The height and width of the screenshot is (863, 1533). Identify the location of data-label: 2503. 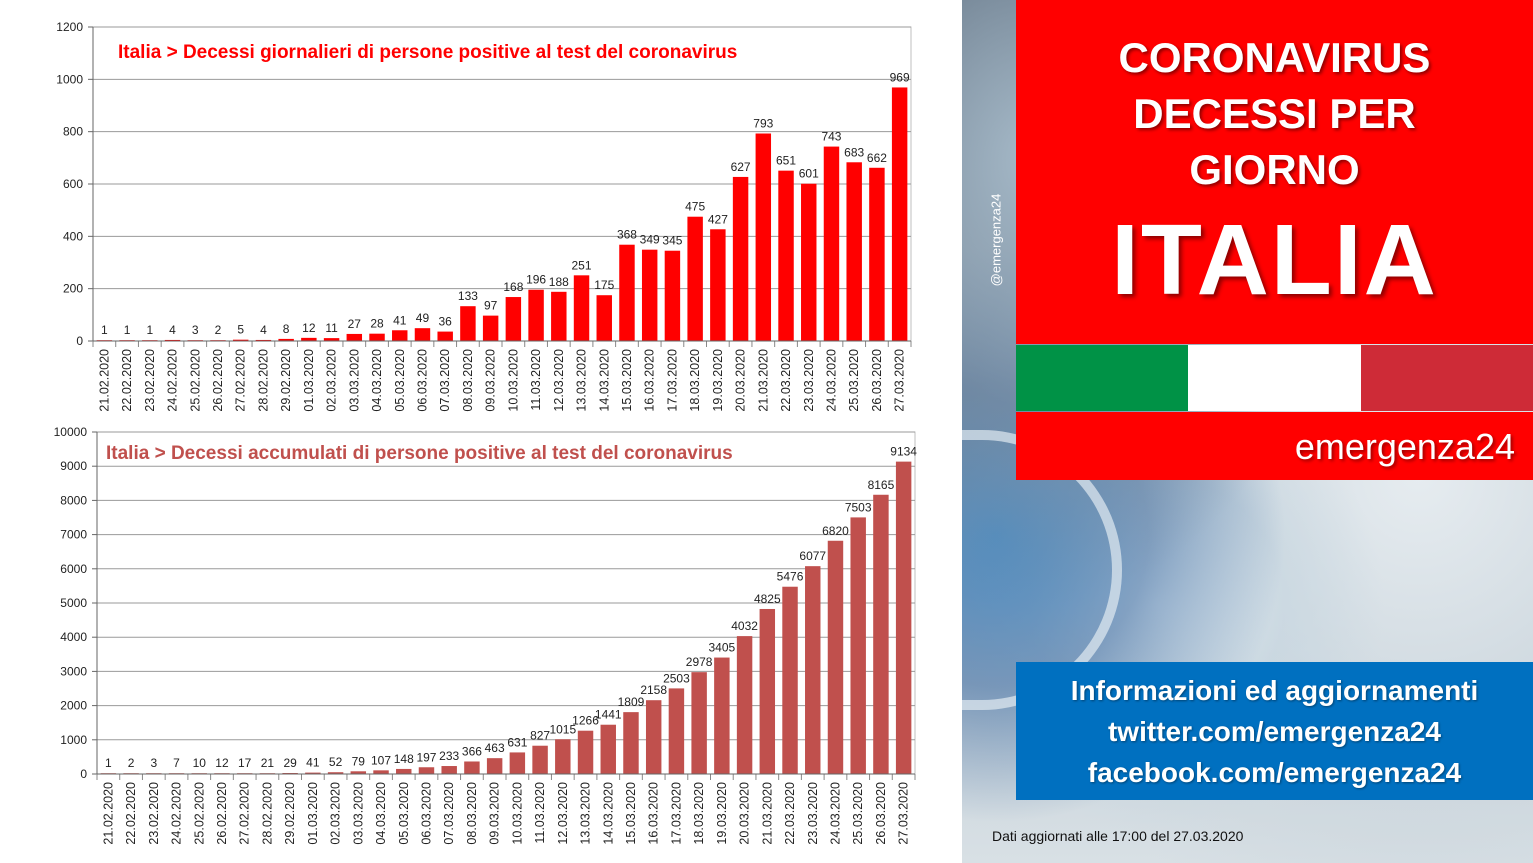
(676, 678).